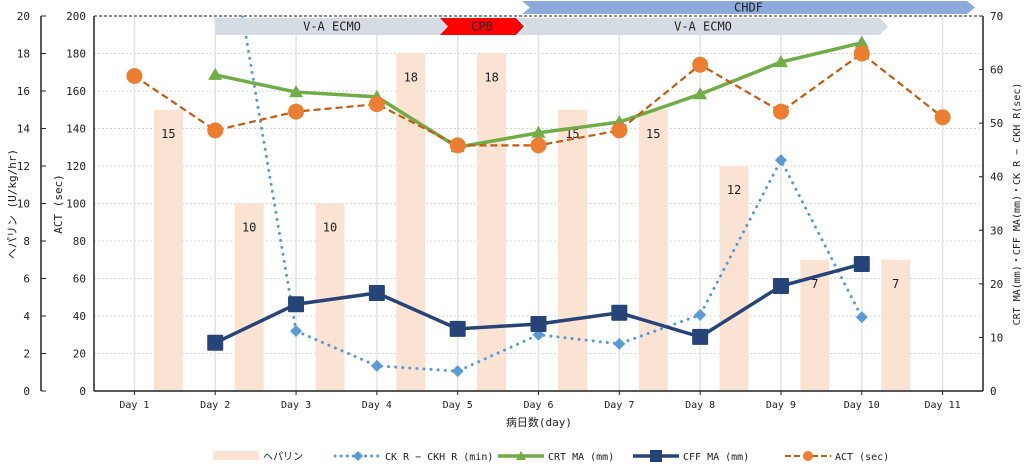  I want to click on right-tick-label: 70, so click(996, 16).